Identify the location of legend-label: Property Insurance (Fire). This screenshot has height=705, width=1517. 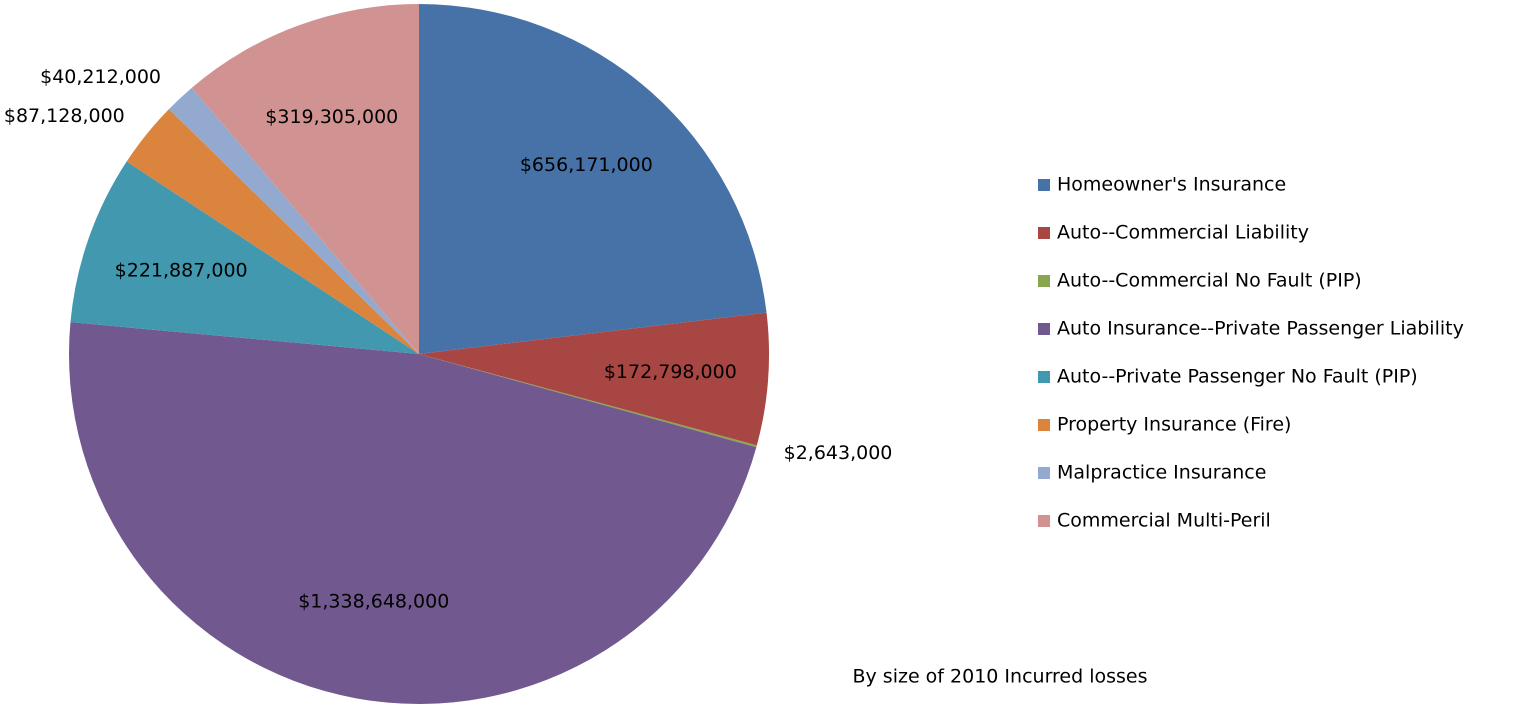
(1174, 425).